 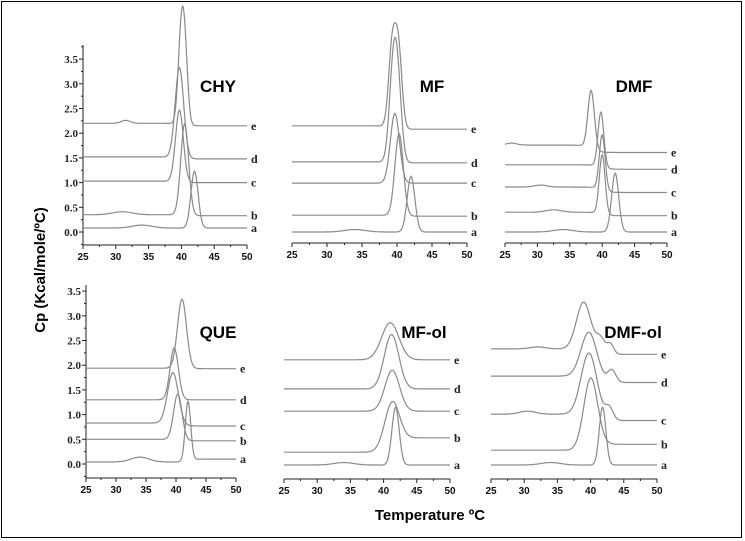 What do you see at coordinates (430, 515) in the screenshot?
I see `x-axis-title: Temperature ºC` at bounding box center [430, 515].